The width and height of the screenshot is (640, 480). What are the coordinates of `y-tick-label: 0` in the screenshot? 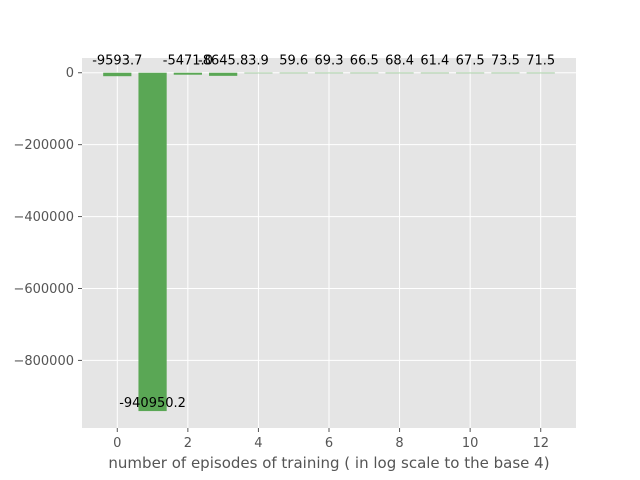 It's located at (70, 73).